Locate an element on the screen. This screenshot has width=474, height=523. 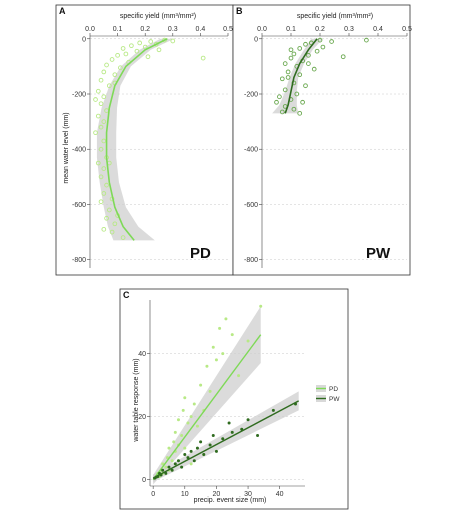
panel-c-y-tick-label: 40 is located at coordinates (142, 354).